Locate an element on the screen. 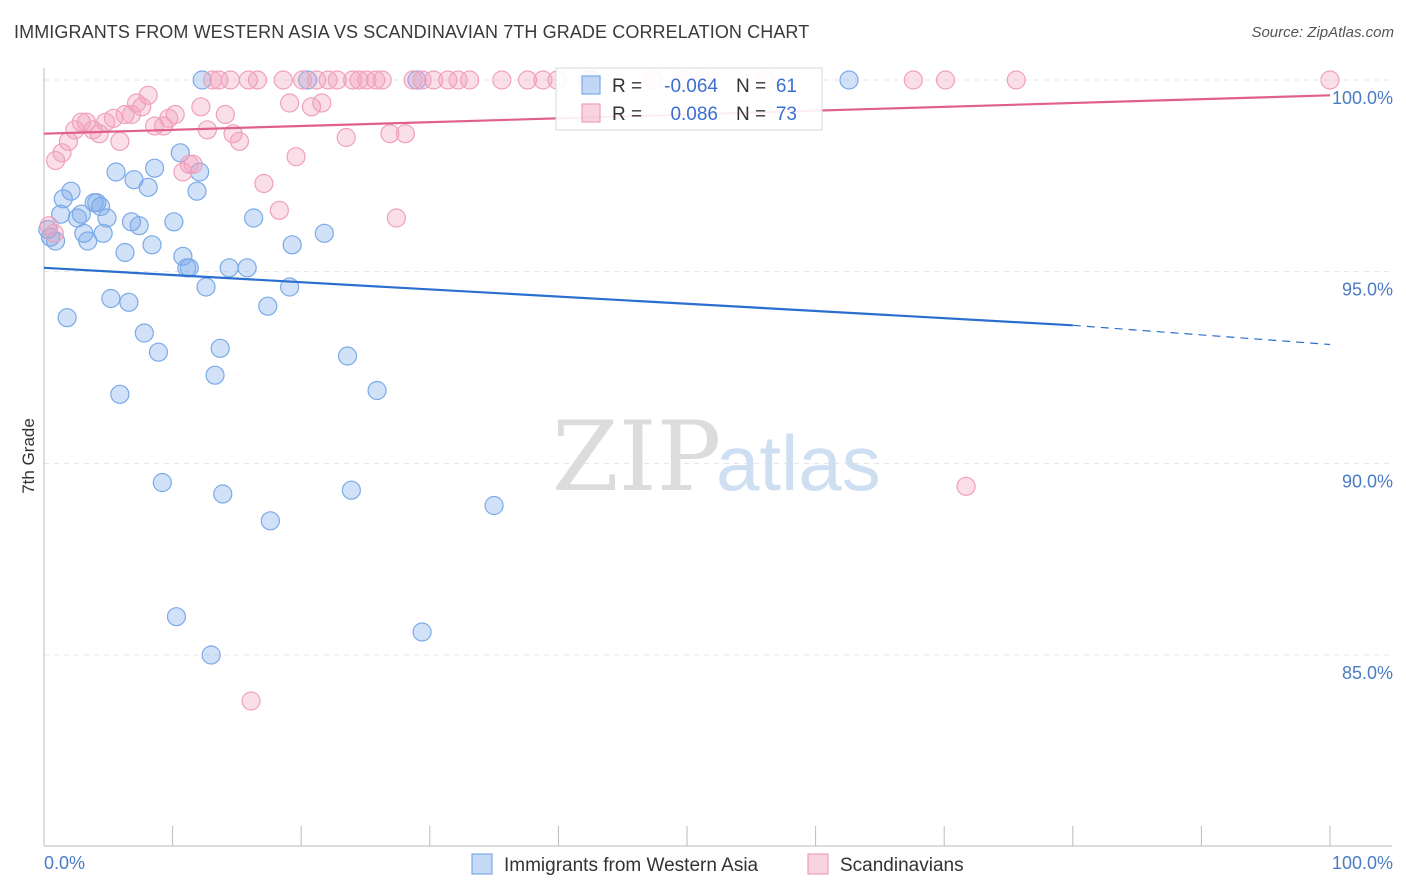 This screenshot has width=1406, height=892. stats-n-value: 61 is located at coordinates (786, 86).